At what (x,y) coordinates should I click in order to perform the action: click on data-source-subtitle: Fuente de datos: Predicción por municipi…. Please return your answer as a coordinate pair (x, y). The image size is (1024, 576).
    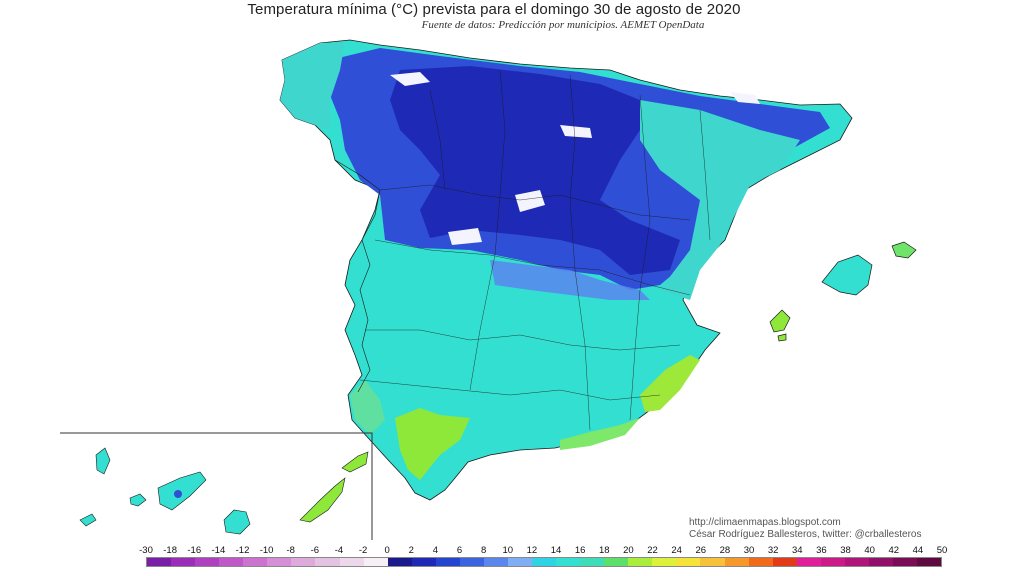
    Looking at the image, I should click on (563, 25).